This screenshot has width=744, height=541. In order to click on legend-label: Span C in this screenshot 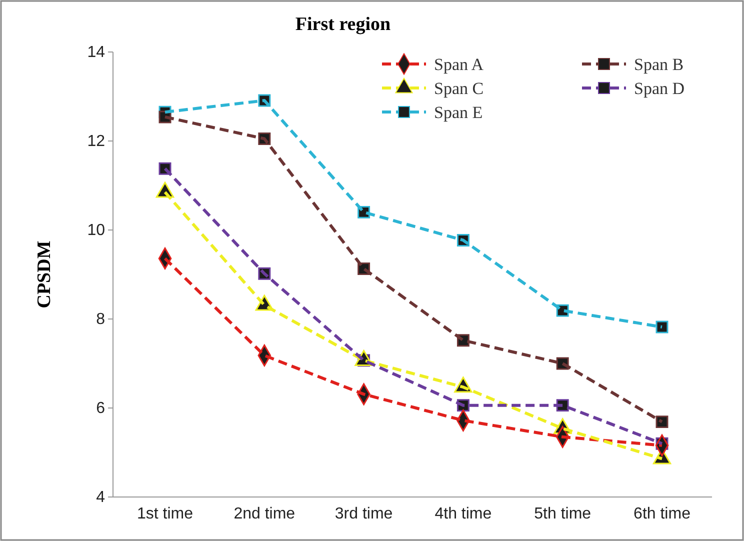, I will do `click(459, 88)`.